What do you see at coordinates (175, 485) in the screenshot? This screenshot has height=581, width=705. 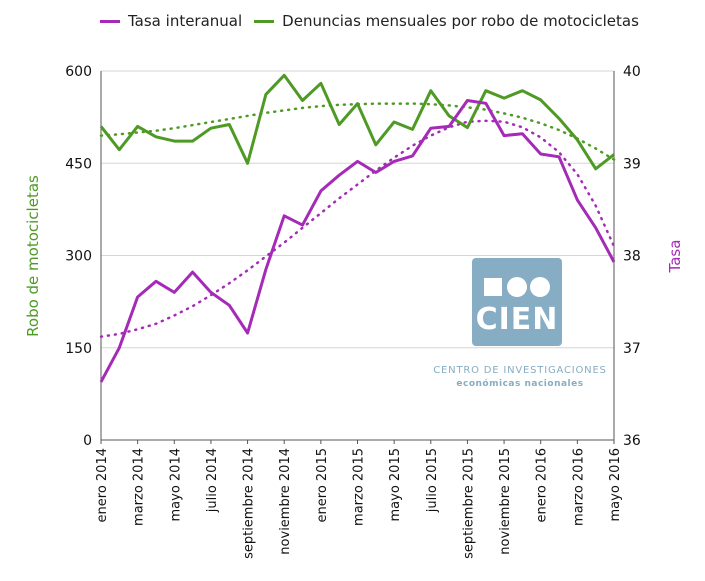 I see `x-tick-label: mayo 2014` at bounding box center [175, 485].